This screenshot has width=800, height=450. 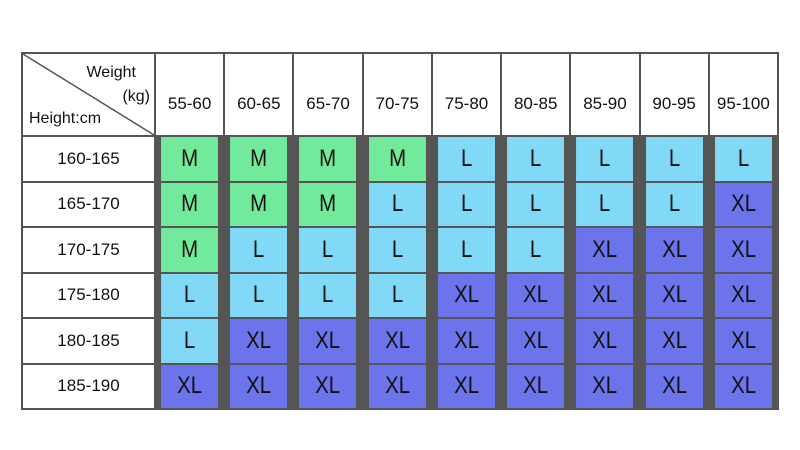 I want to click on column-header: 95-100, so click(x=743, y=94).